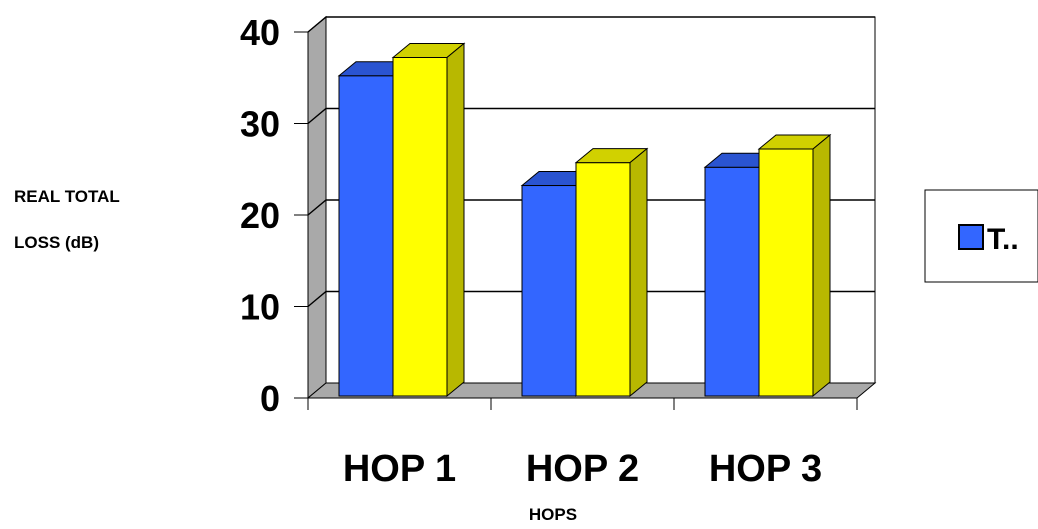  What do you see at coordinates (270, 398) in the screenshot?
I see `y-tick-label: 0` at bounding box center [270, 398].